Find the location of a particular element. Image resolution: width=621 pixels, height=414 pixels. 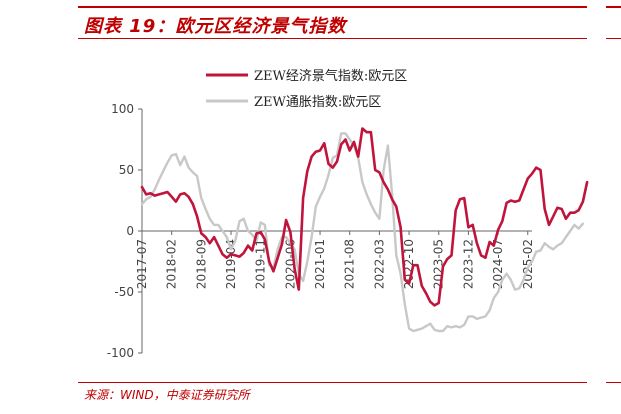

x-tick-label: 2021-01 is located at coordinates (320, 264).